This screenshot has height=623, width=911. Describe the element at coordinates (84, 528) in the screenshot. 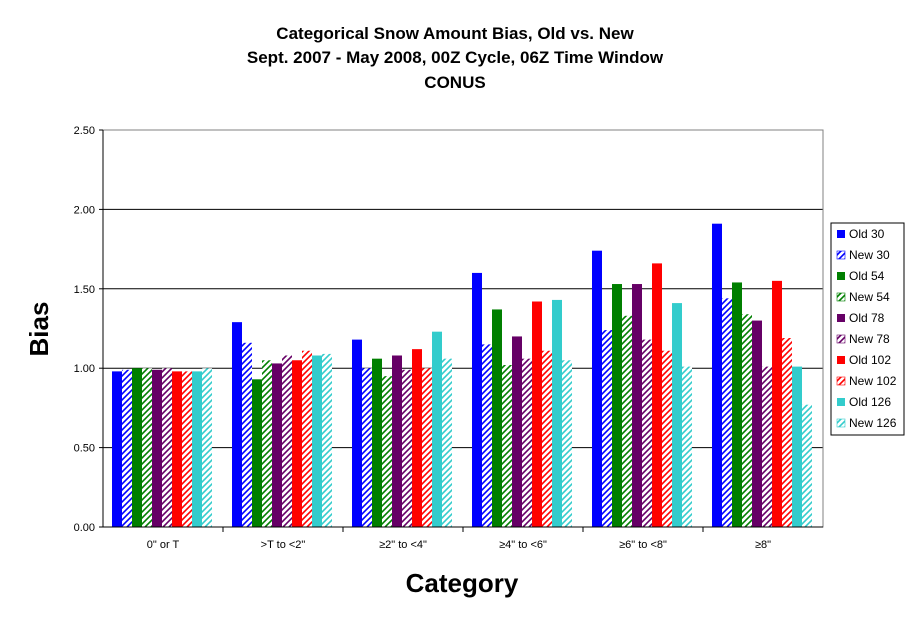

I see `y-tick-label: 0.00` at that location.